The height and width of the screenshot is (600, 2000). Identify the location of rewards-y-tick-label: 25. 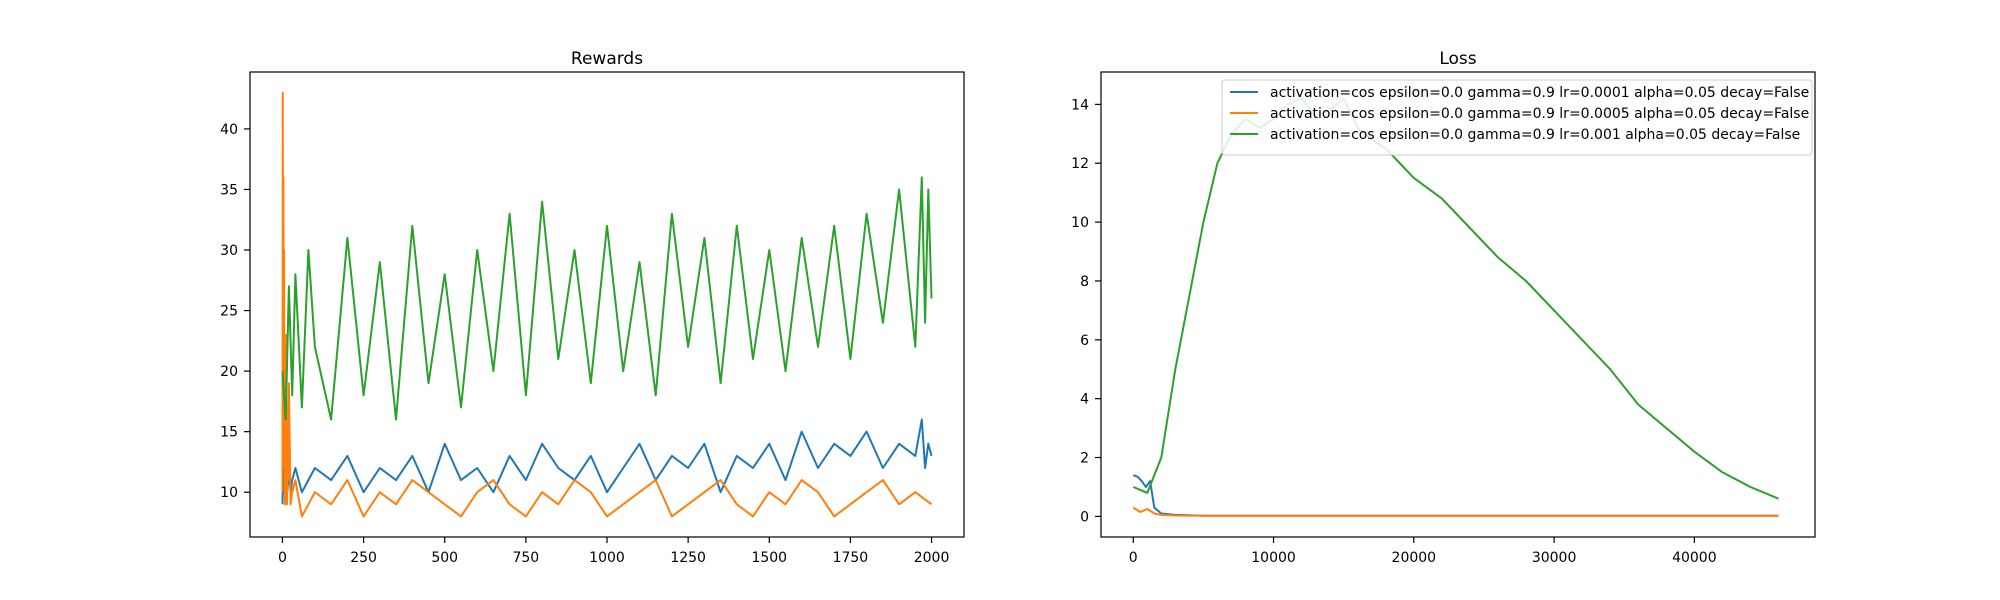
(229, 312).